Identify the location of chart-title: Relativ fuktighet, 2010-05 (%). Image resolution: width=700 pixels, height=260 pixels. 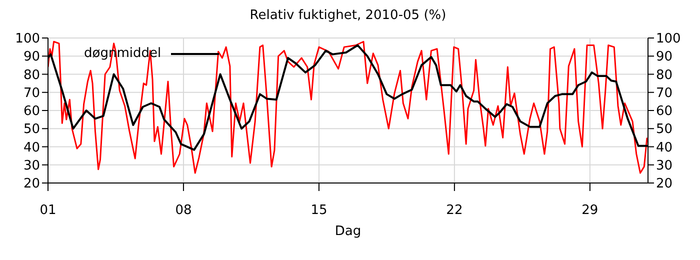
(348, 16).